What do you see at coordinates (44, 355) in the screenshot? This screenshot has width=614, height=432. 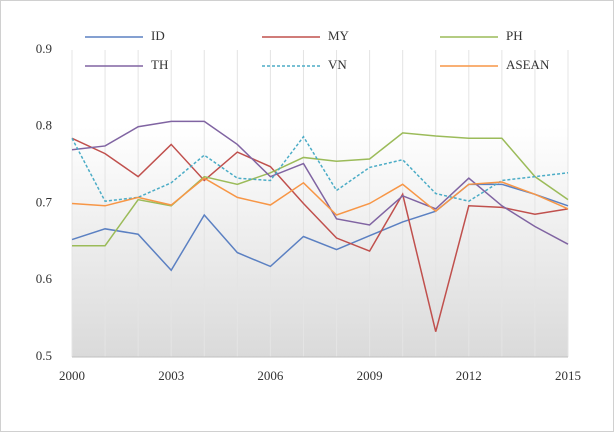 I see `y-tick-label: 0.5` at bounding box center [44, 355].